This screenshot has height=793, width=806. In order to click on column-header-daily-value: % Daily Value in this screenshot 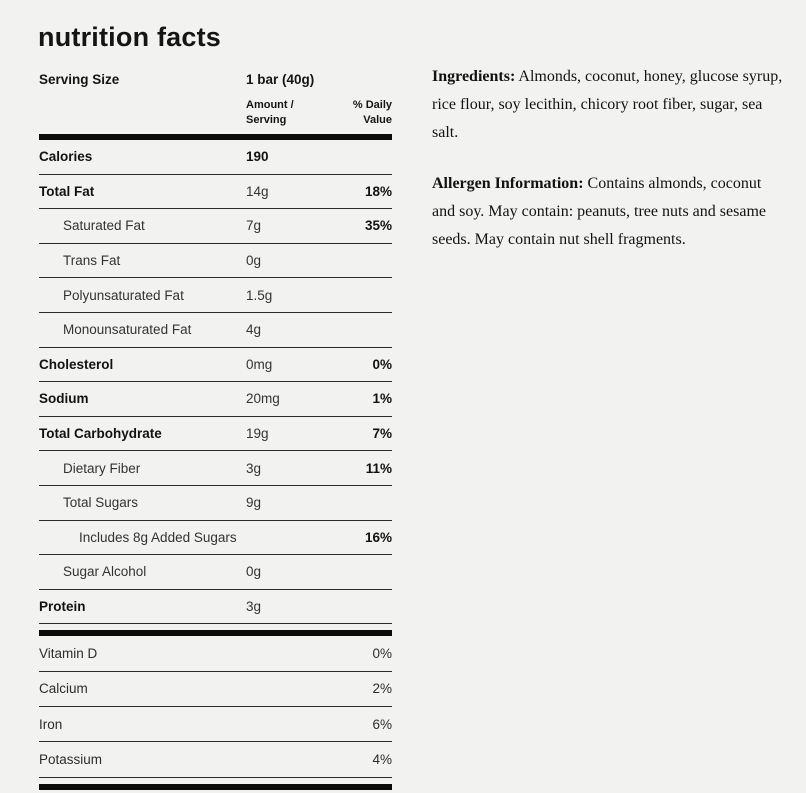, I will do `click(372, 112)`.